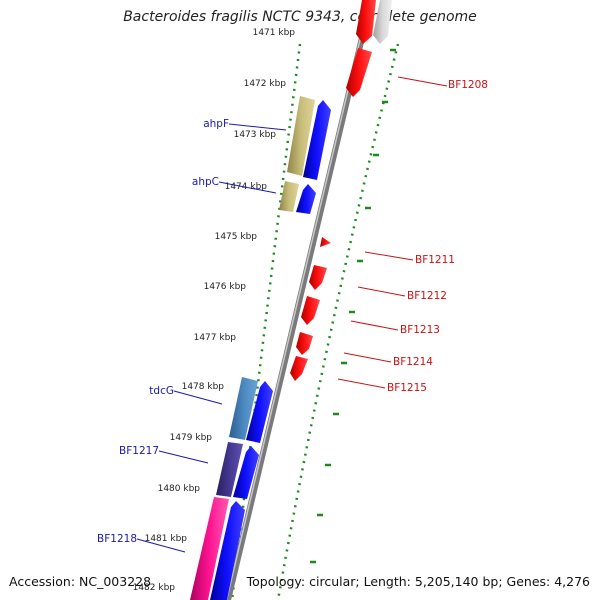  Describe the element at coordinates (341, 190) in the screenshot. I see `reverse-strand-genes` at that location.